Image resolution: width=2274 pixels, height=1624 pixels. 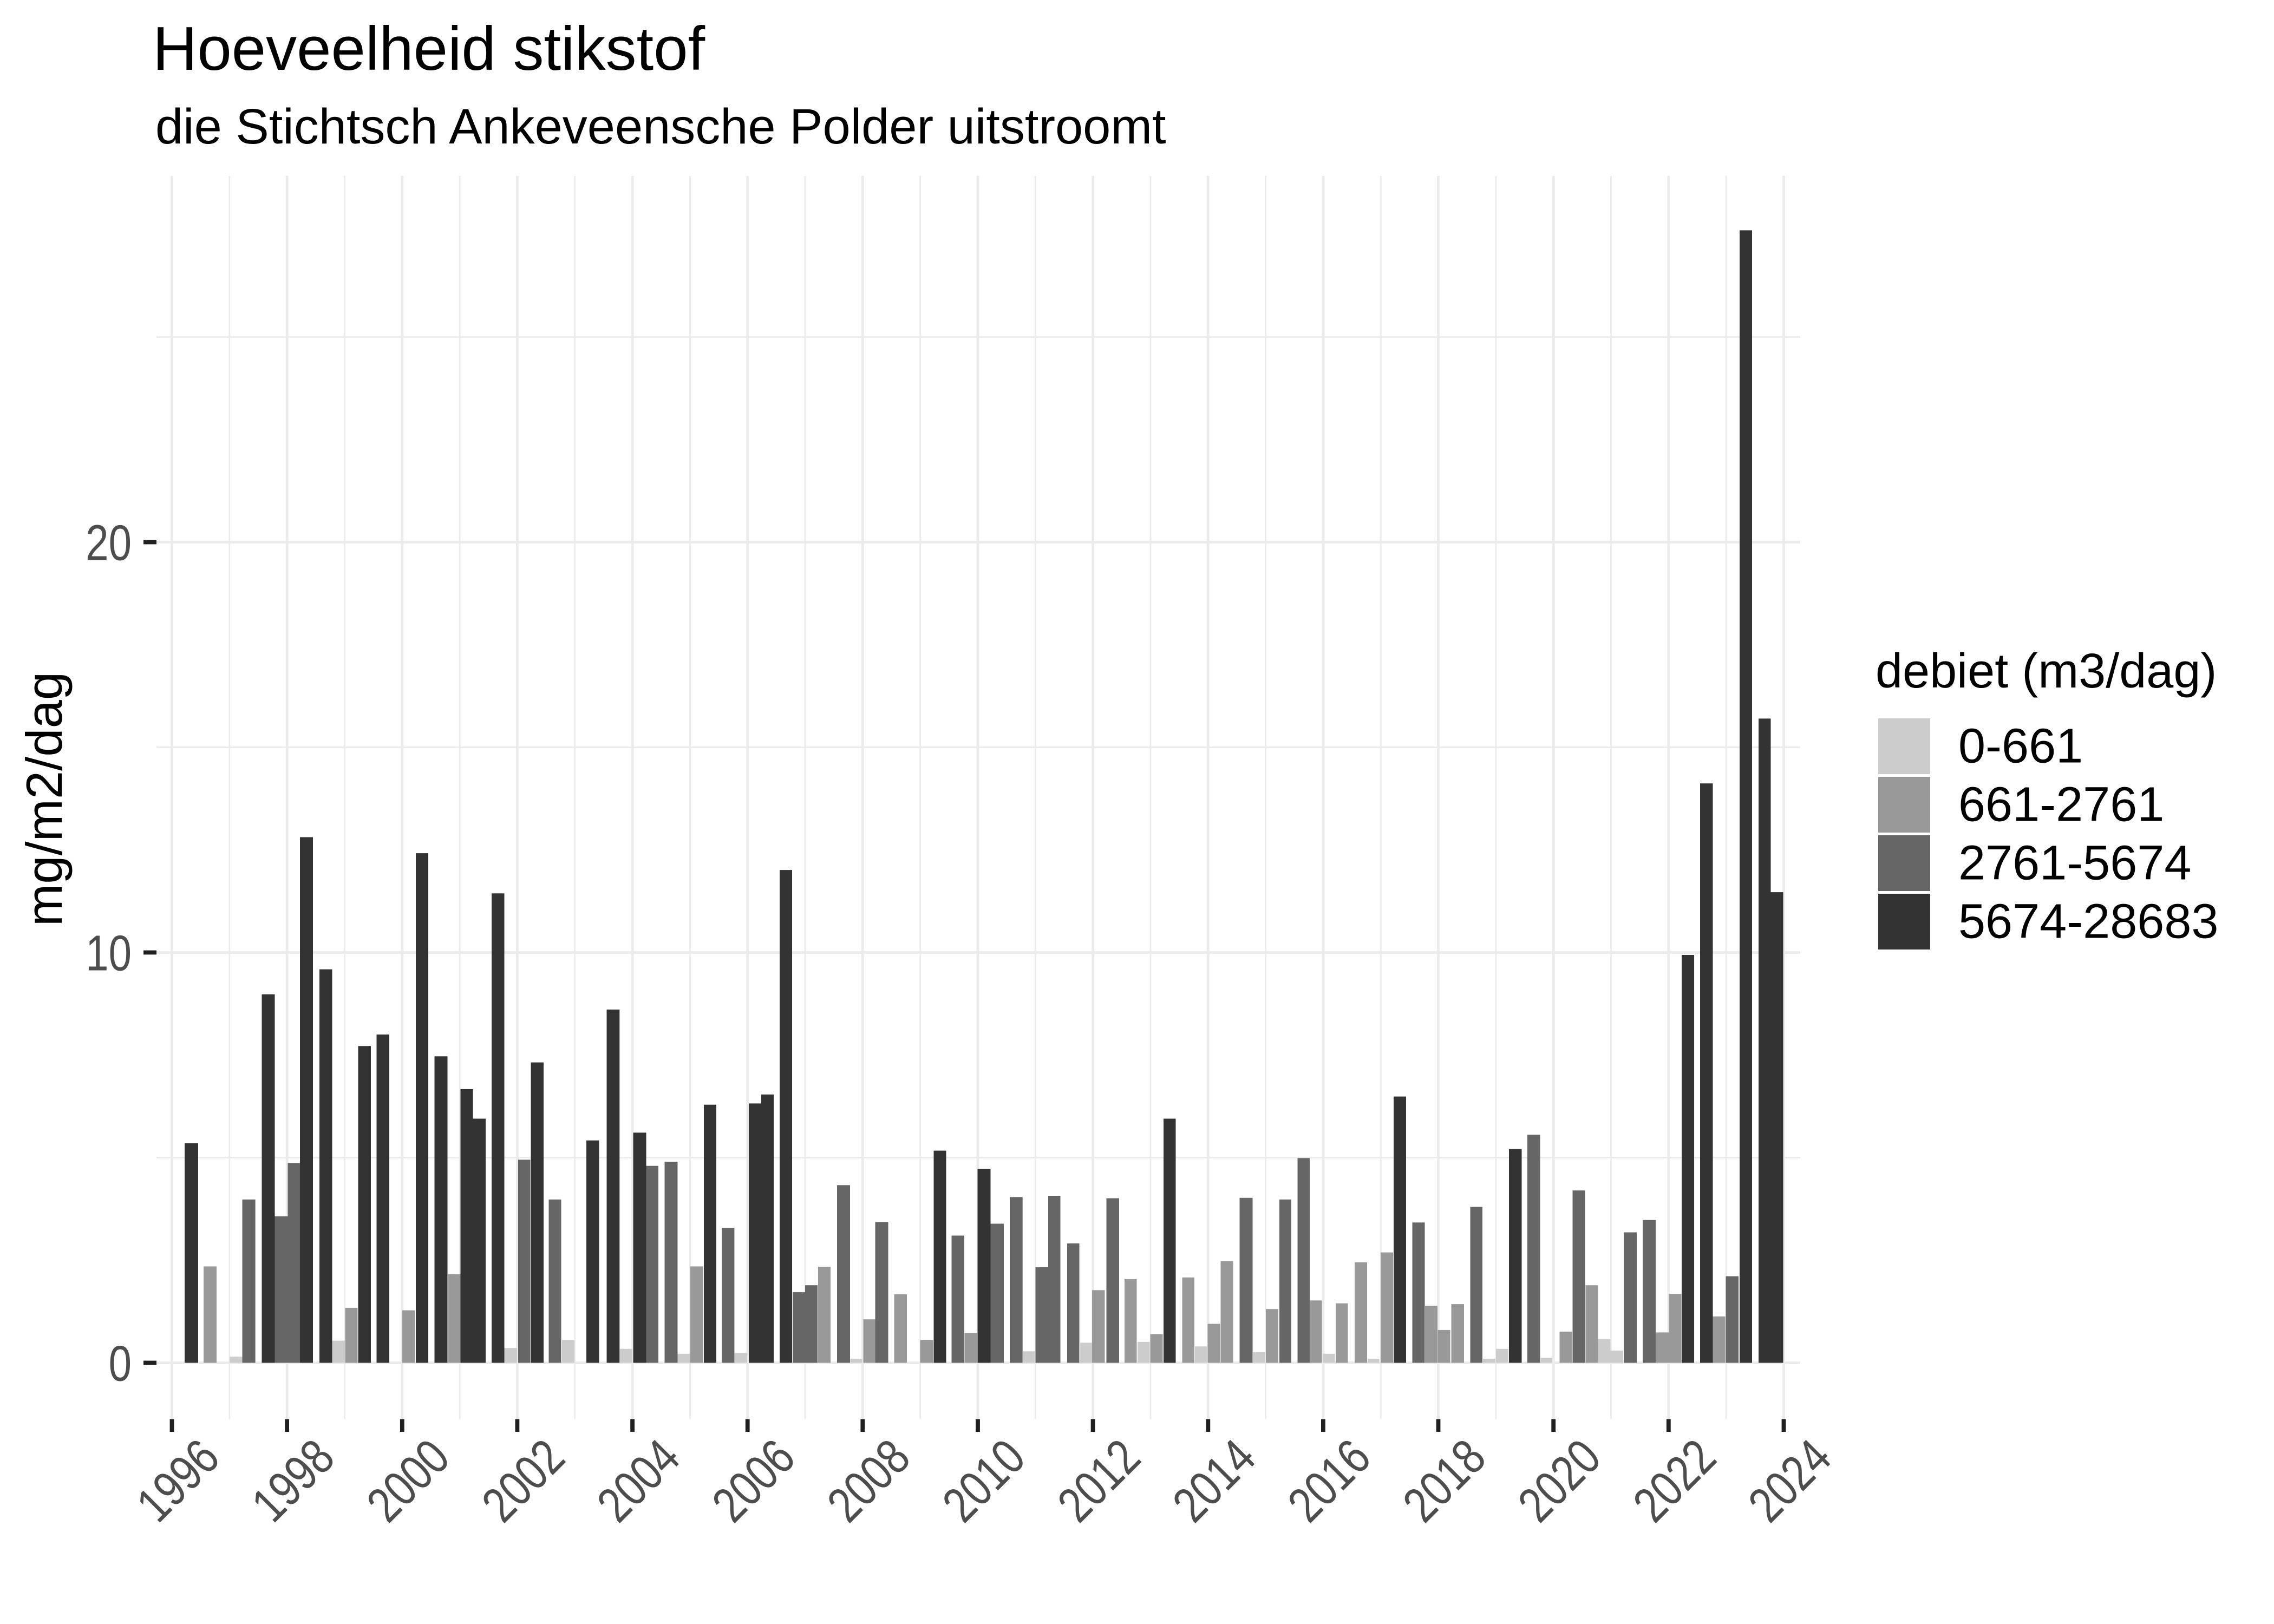 What do you see at coordinates (2021, 746) in the screenshot?
I see `svg-text: 0-661` at bounding box center [2021, 746].